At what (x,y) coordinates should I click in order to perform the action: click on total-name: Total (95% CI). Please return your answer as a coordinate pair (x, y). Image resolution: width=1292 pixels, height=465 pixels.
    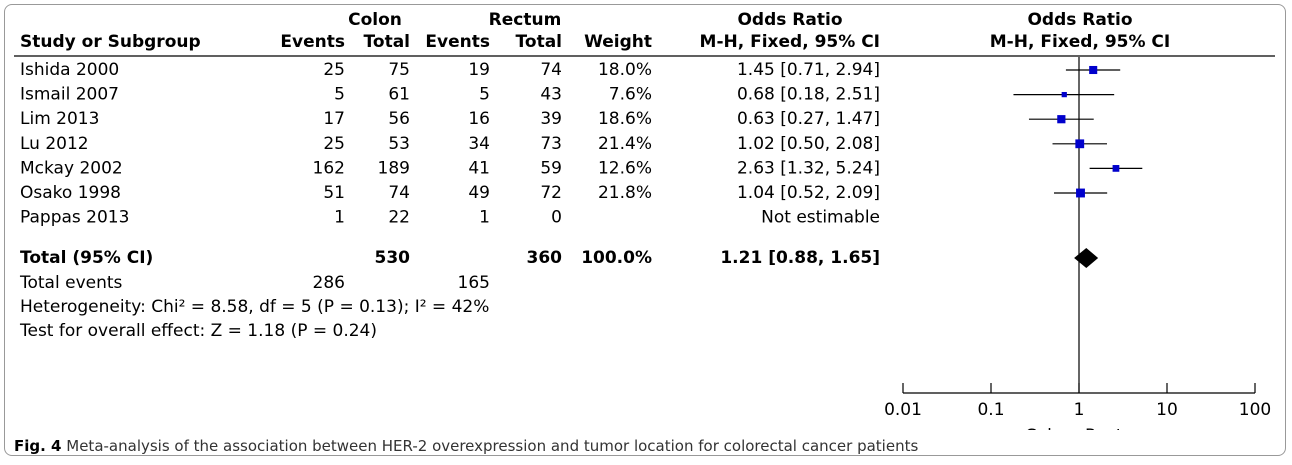
    Looking at the image, I should click on (86, 258).